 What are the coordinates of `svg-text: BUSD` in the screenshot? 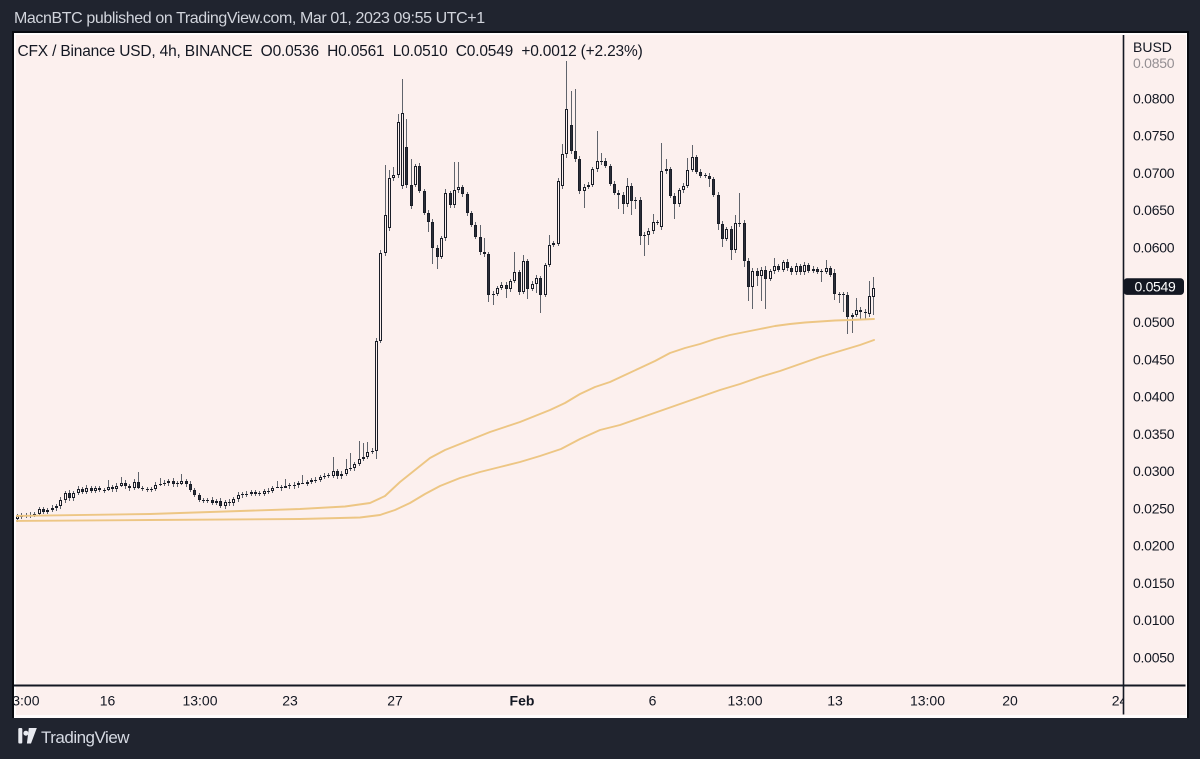 It's located at (1152, 47).